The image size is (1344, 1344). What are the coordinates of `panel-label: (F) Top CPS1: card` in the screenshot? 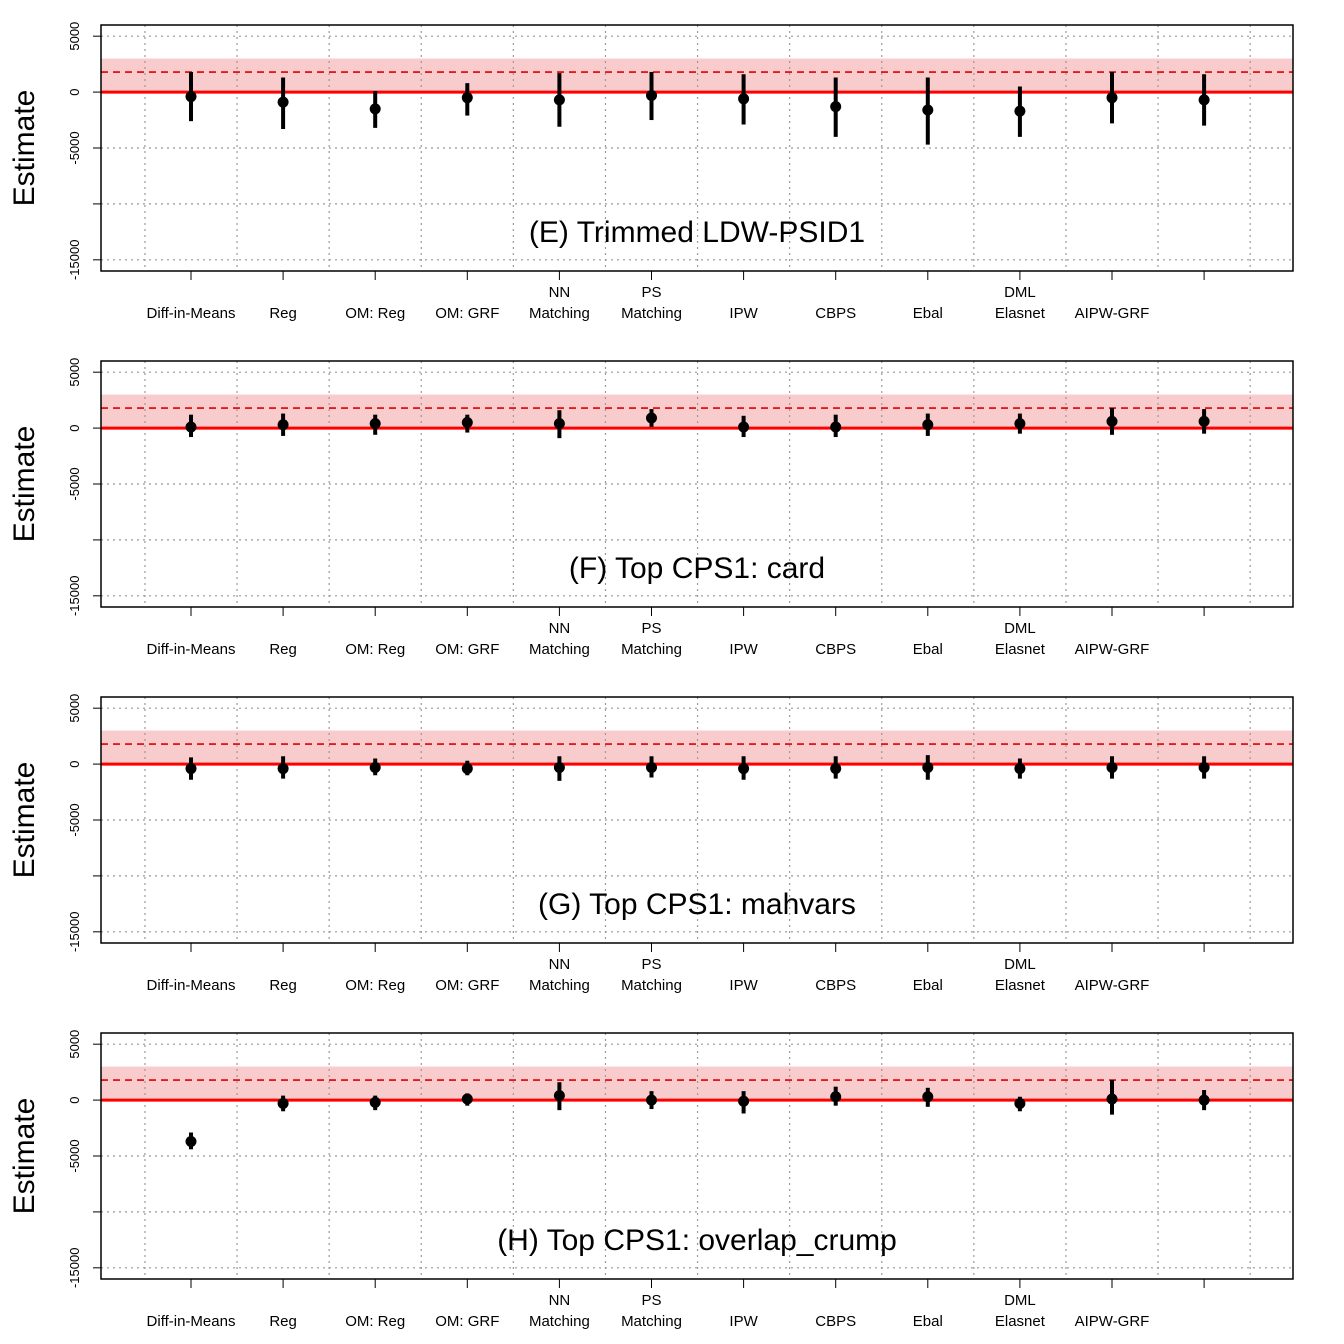 It's located at (697, 568).